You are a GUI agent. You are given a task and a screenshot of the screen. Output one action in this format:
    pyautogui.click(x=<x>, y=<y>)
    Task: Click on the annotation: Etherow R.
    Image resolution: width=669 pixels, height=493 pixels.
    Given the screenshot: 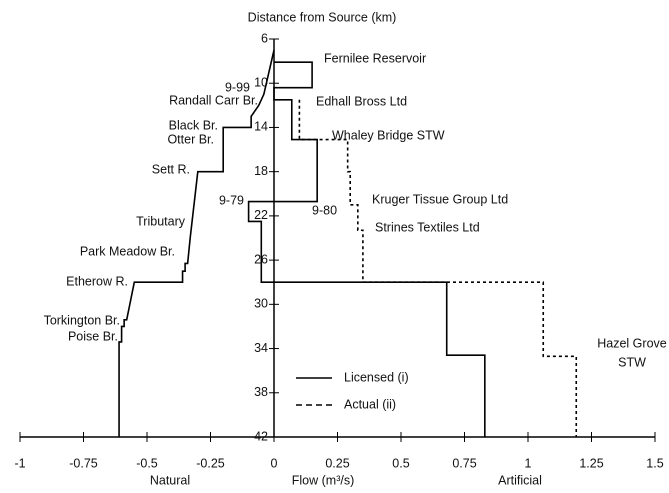 What is the action you would take?
    pyautogui.click(x=97, y=281)
    